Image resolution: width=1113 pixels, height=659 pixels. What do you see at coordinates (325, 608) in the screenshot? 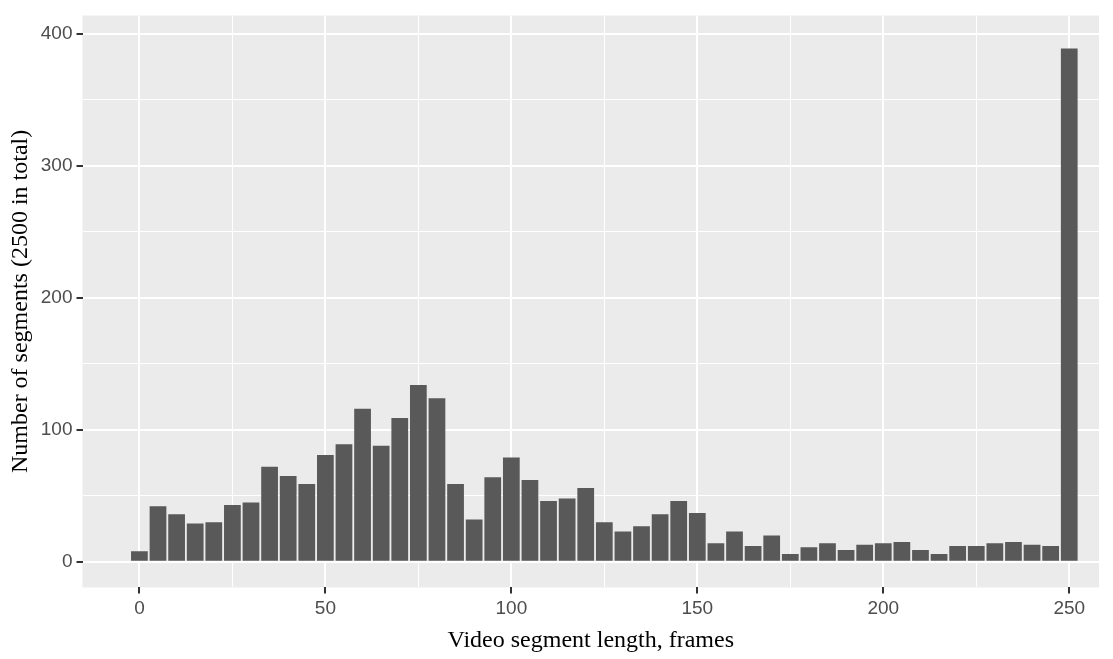
I see `x-tick-label: 50` at bounding box center [325, 608].